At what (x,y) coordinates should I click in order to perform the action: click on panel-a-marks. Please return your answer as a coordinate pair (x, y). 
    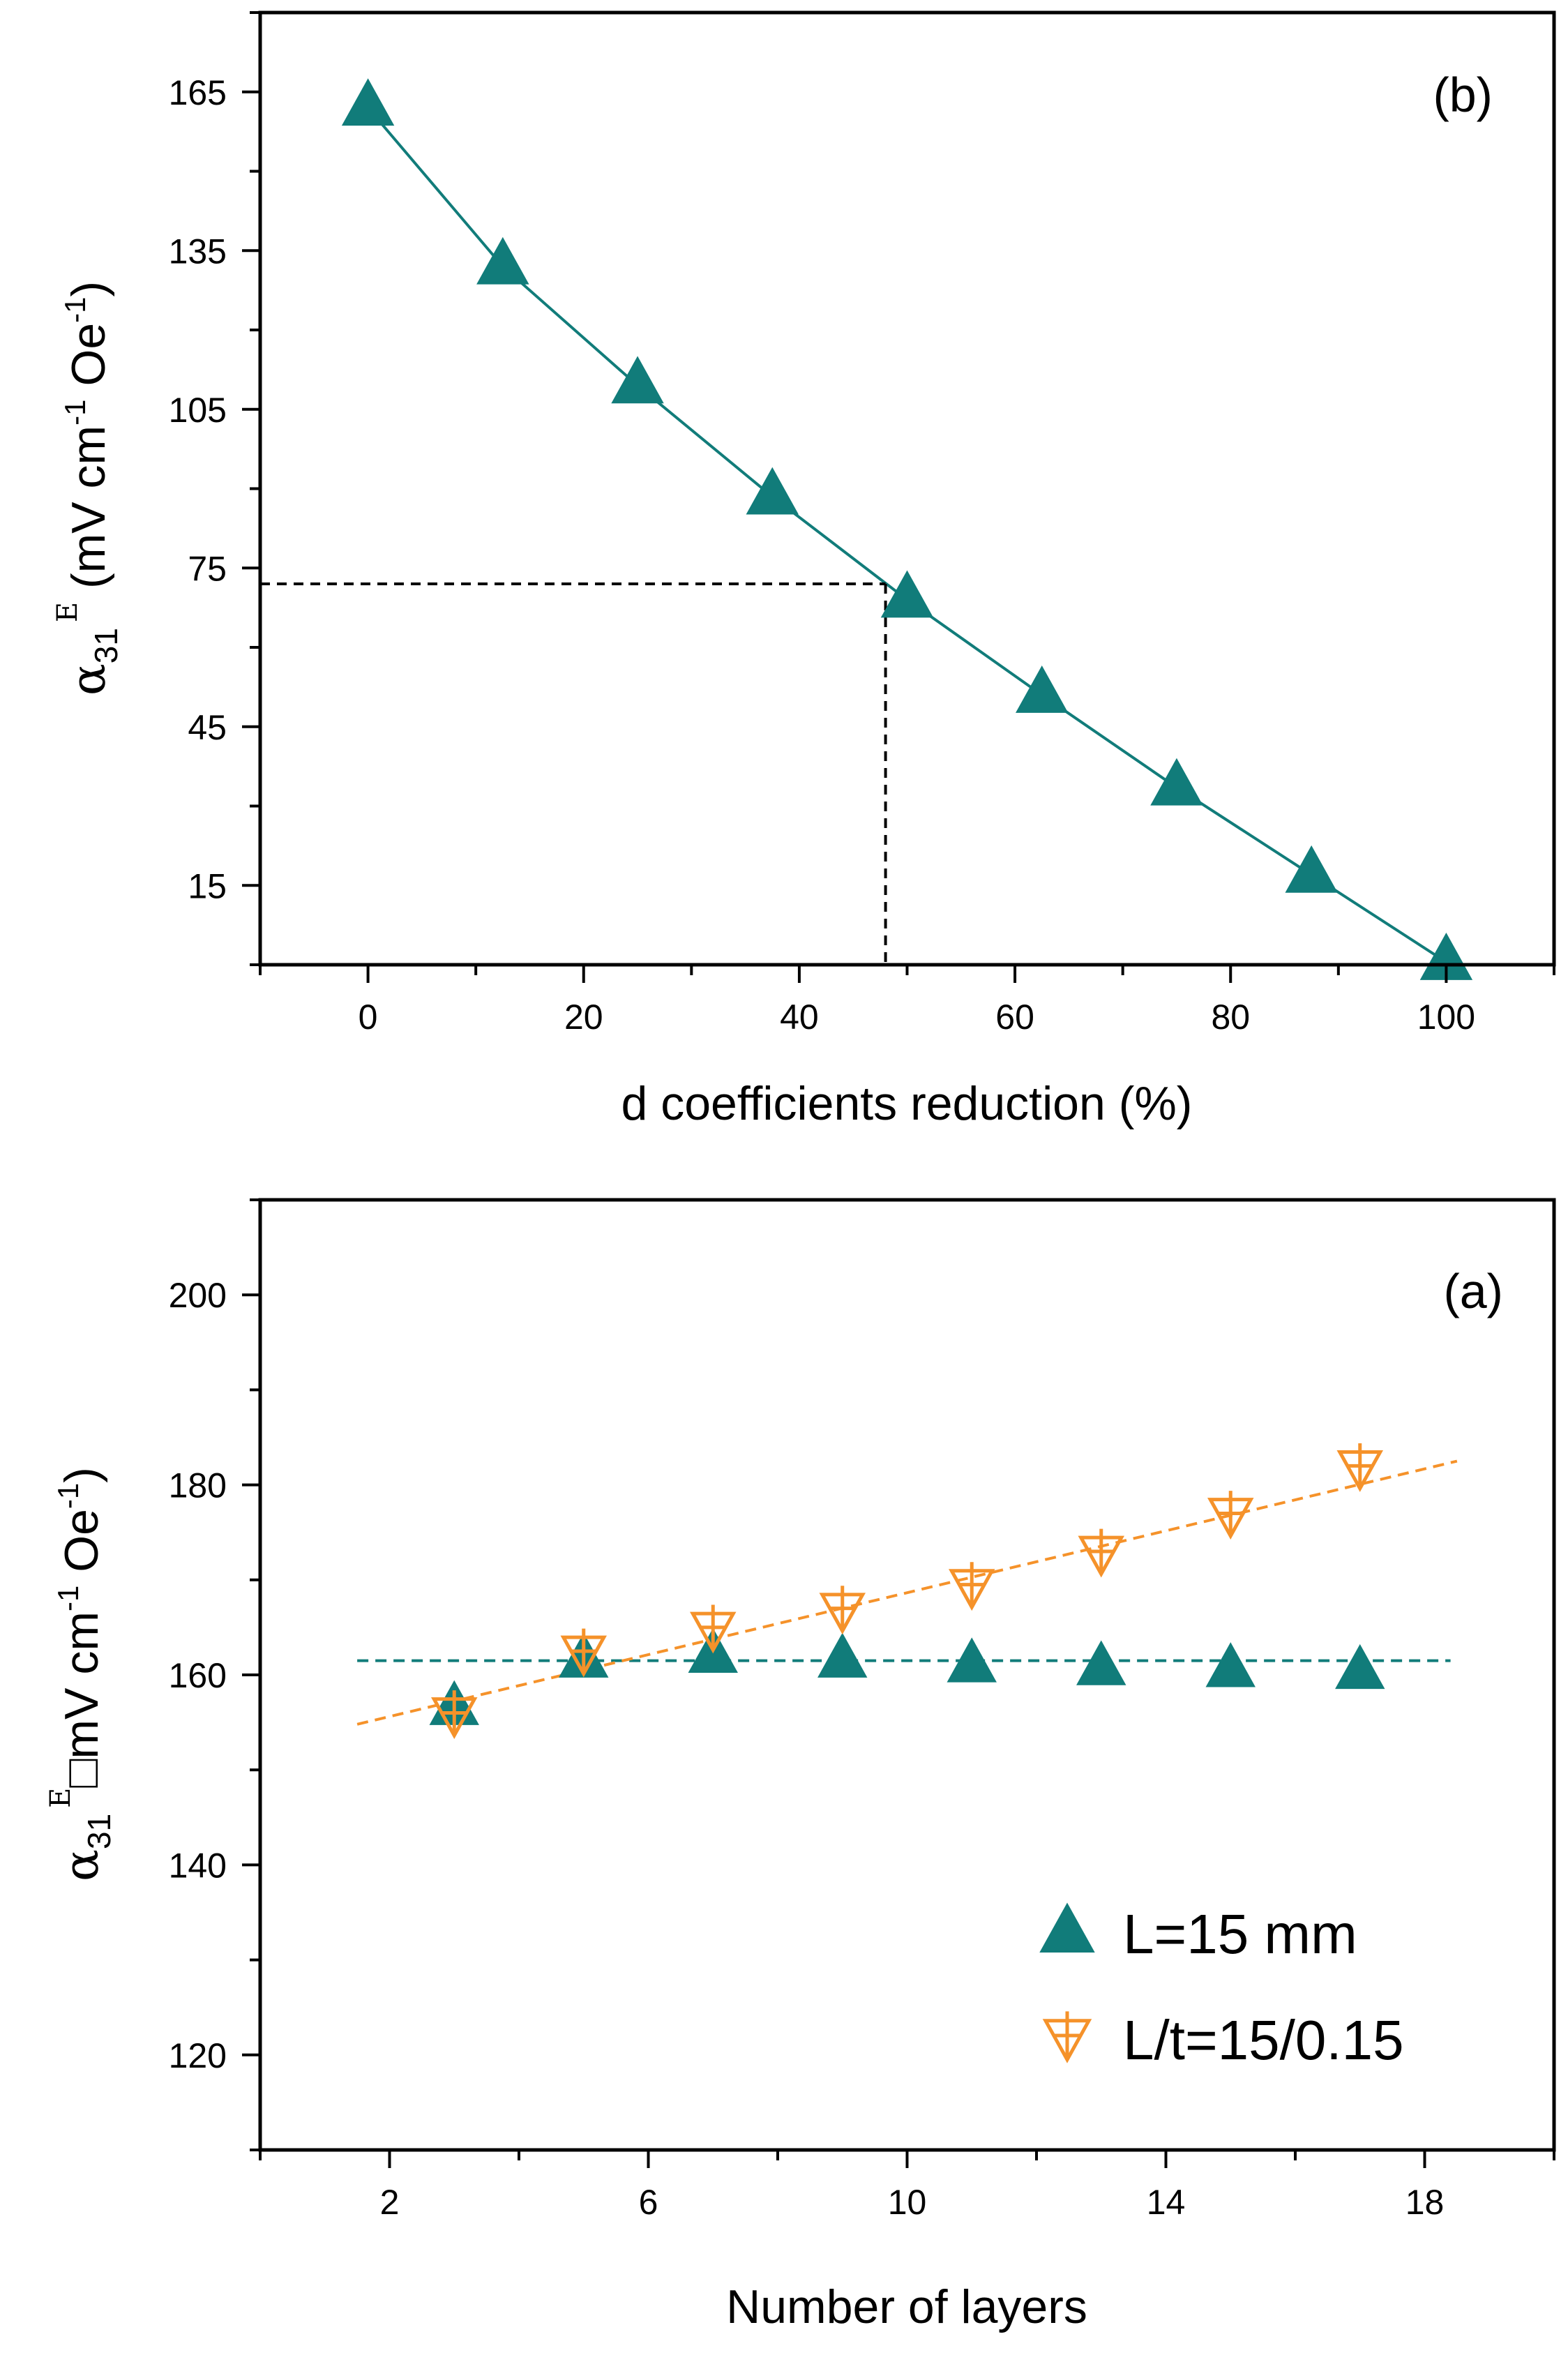
    Looking at the image, I should click on (907, 1591).